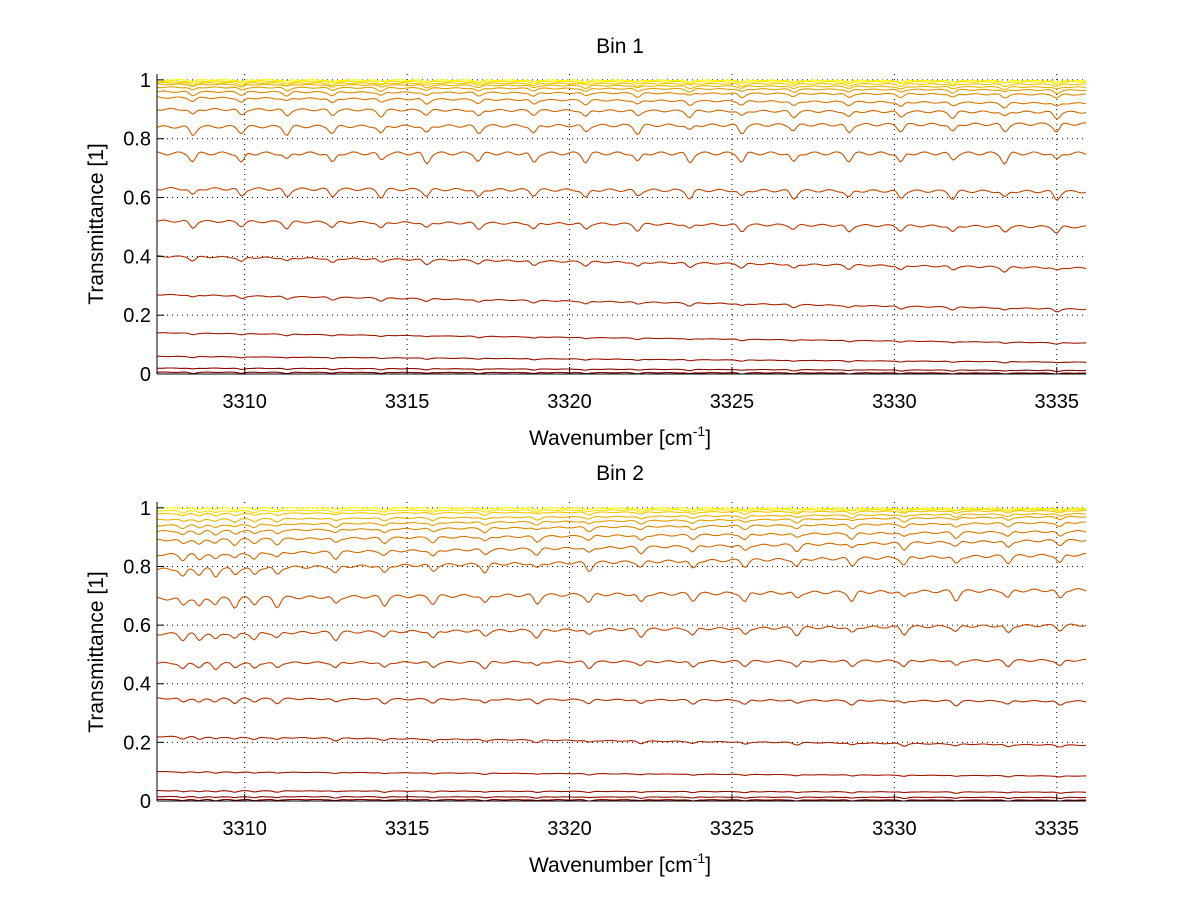 This screenshot has height=901, width=1200. I want to click on chart-title: Bin 2, so click(620, 473).